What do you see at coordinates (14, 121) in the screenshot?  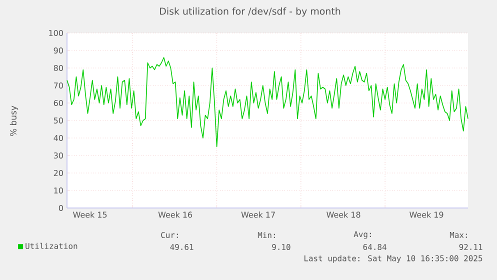 I see `y-axis-title: % busy` at bounding box center [14, 121].